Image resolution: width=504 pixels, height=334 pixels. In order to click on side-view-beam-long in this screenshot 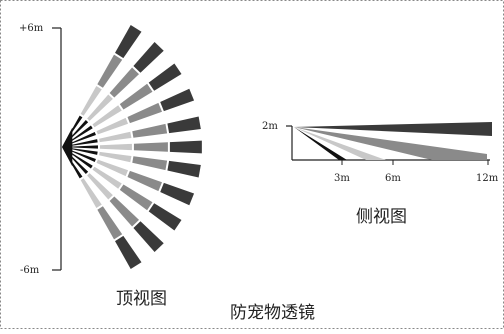, I will do `click(393, 129)`.